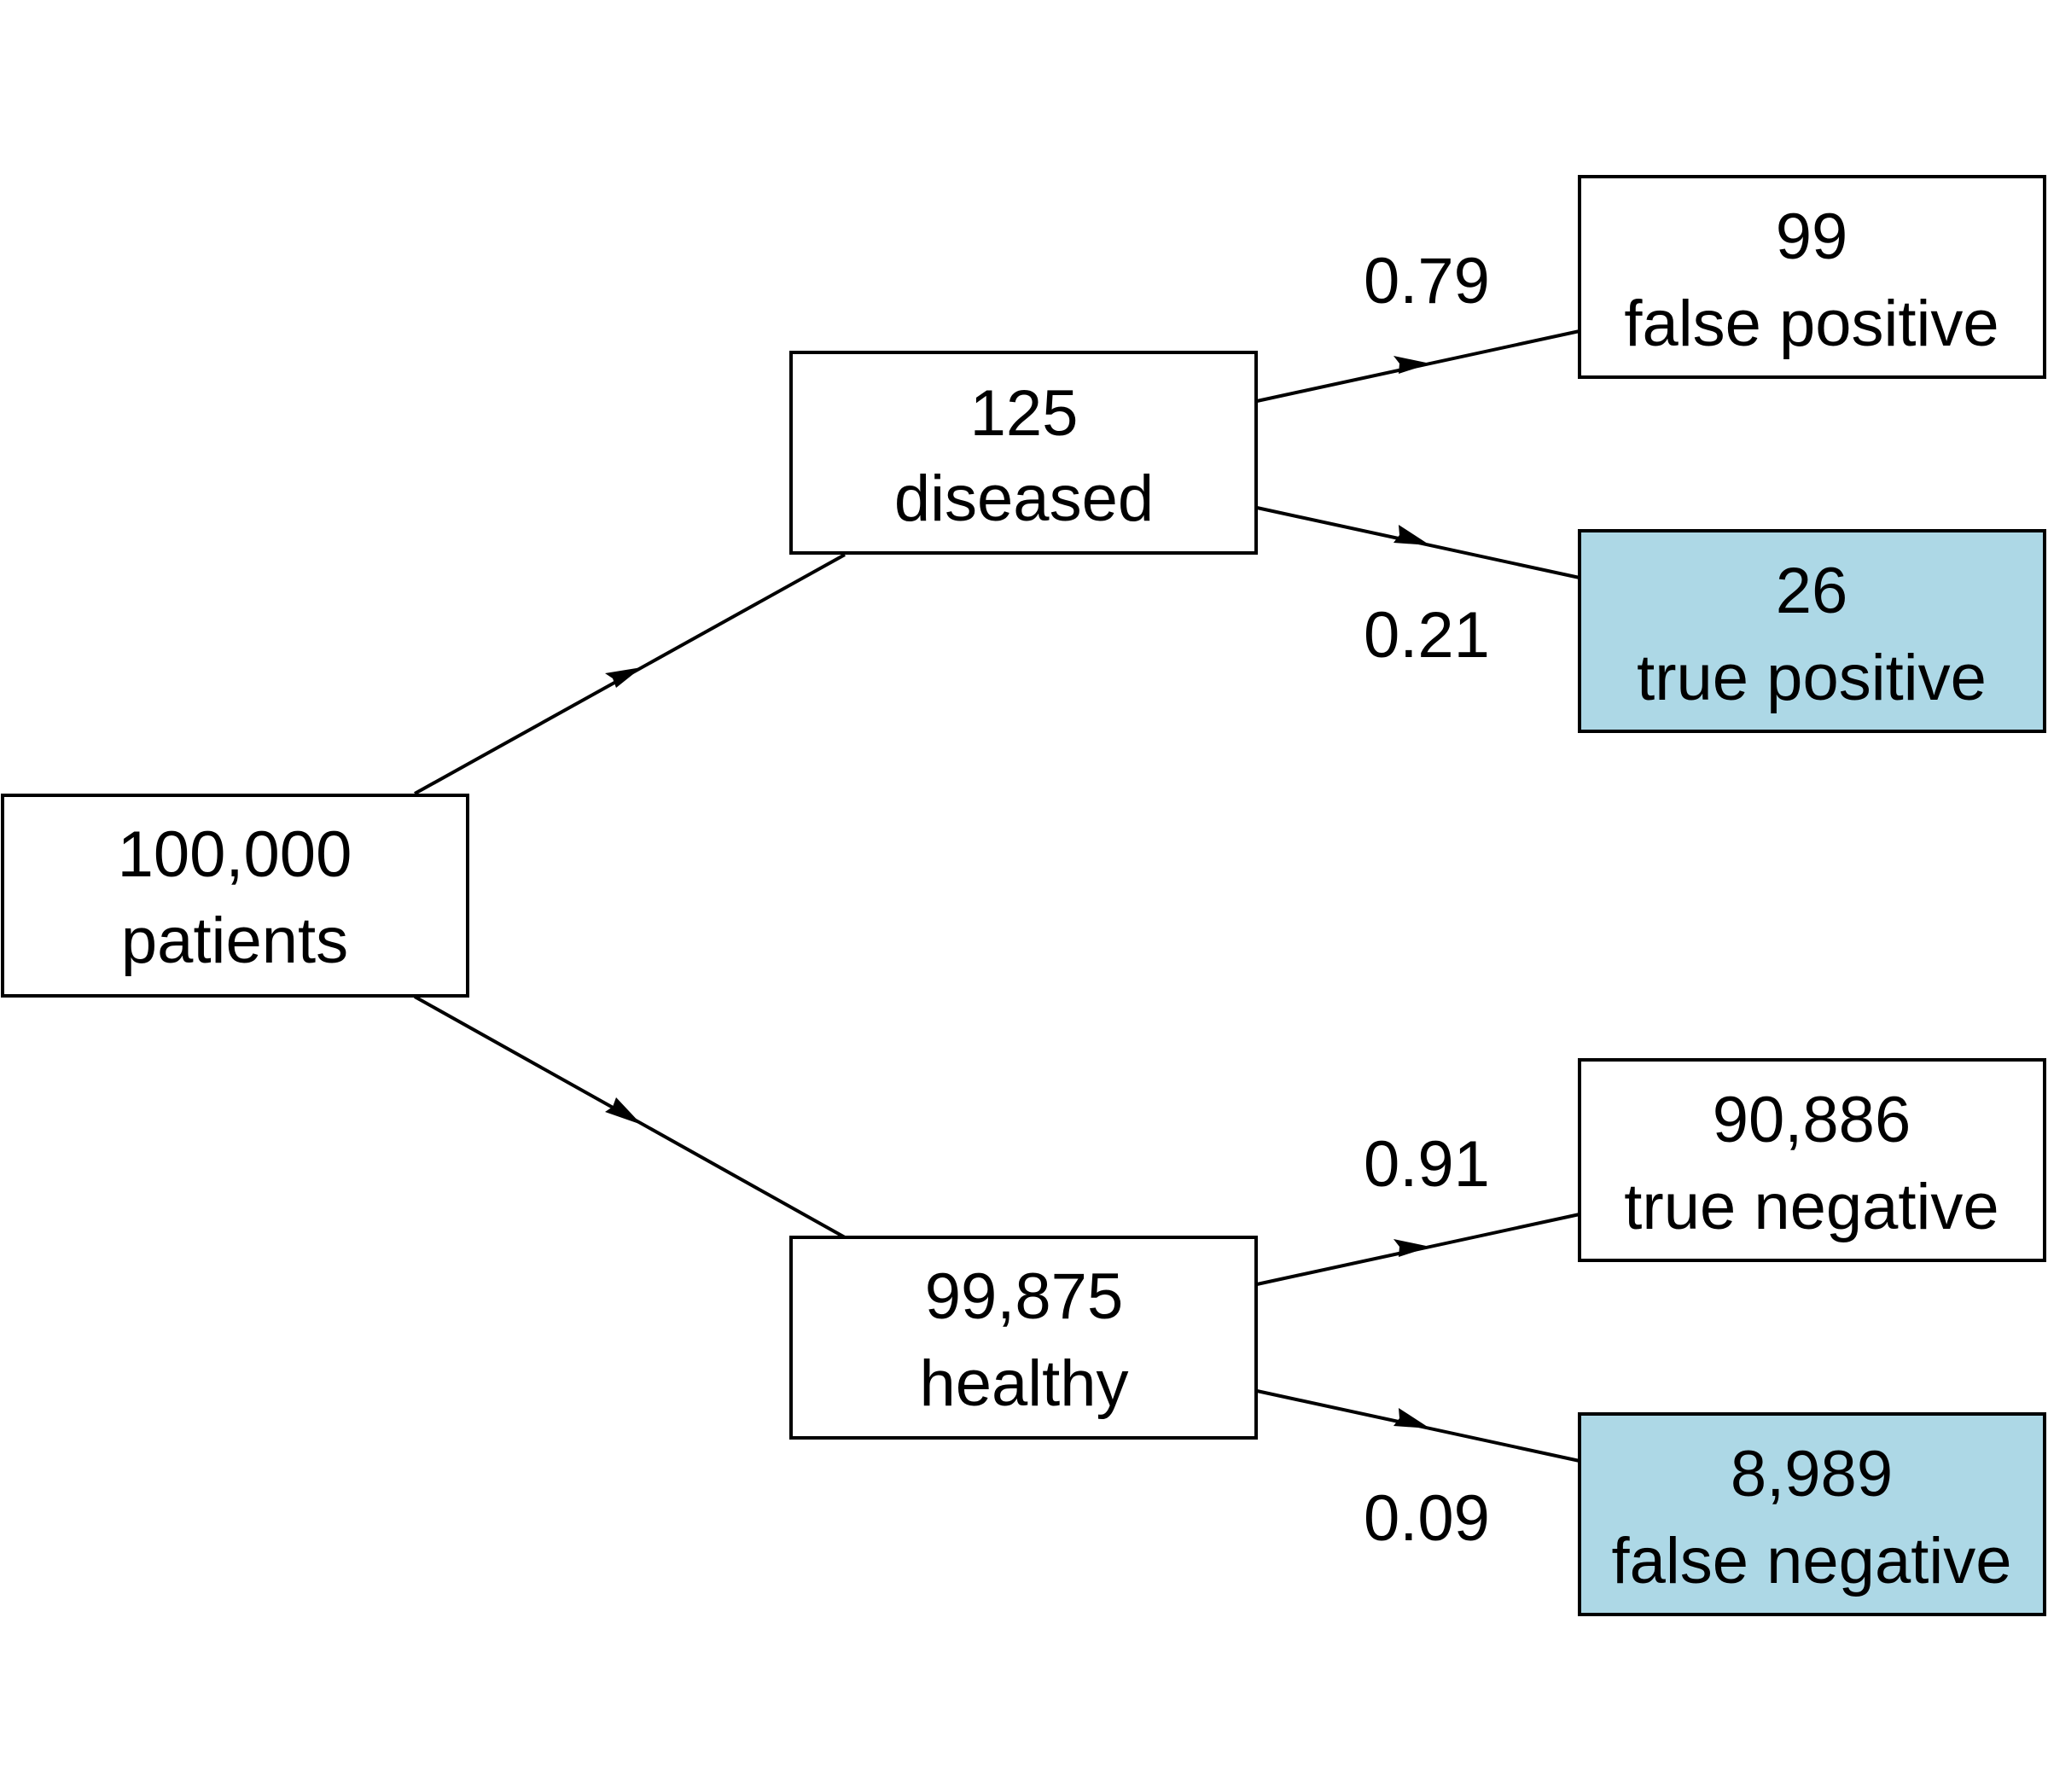 The width and height of the screenshot is (2048, 1792). Describe the element at coordinates (1427, 1164) in the screenshot. I see `probability-healthy-true-negative: 0.91` at that location.